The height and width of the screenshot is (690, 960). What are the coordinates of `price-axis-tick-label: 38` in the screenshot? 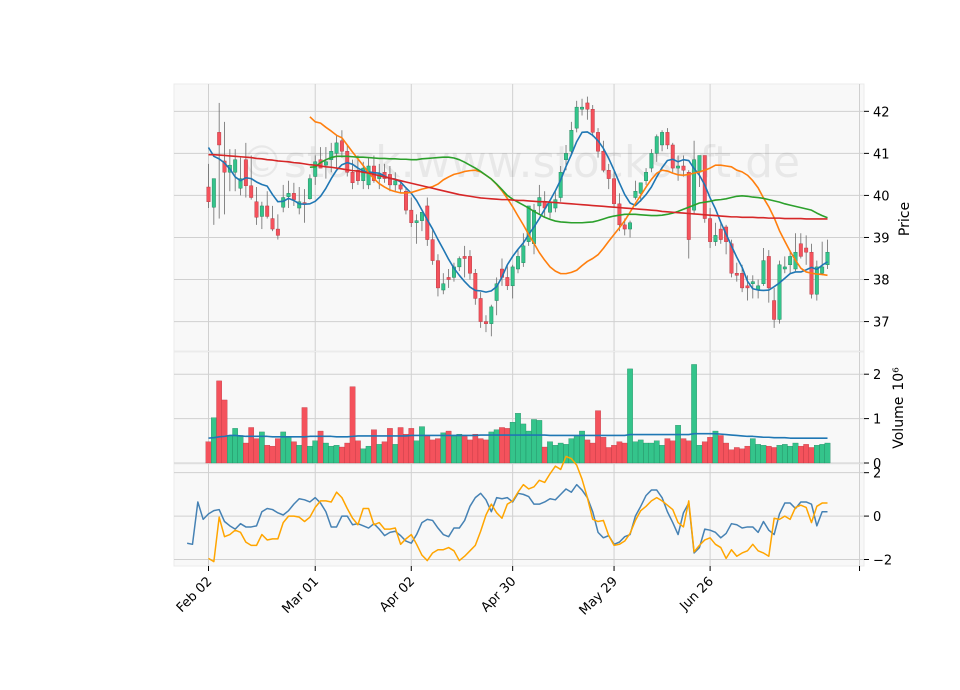 It's located at (881, 281).